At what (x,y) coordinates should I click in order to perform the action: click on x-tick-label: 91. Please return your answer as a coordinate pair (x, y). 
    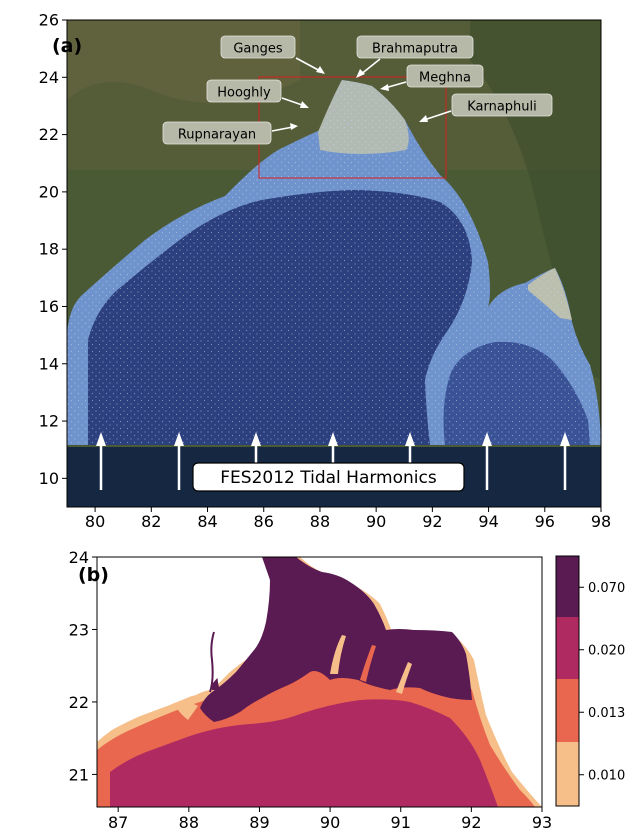
    Looking at the image, I should click on (401, 822).